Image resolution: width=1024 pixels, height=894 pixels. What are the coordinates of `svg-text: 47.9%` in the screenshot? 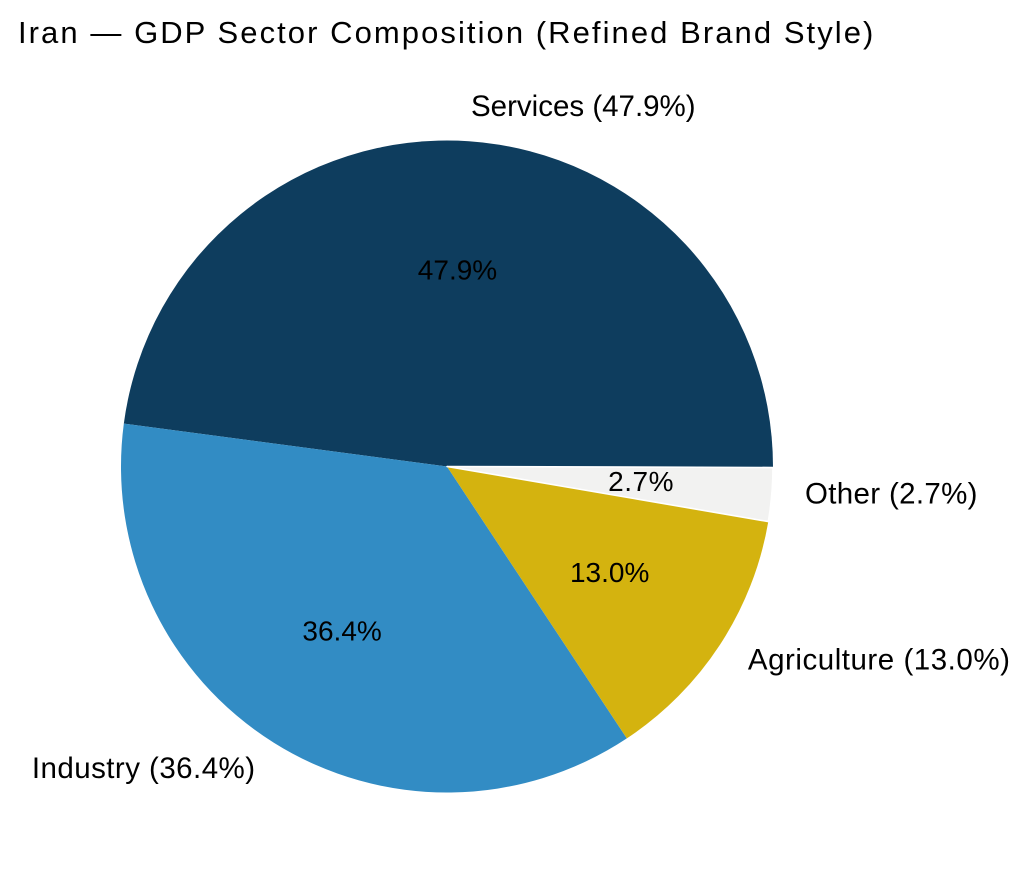 It's located at (457, 270).